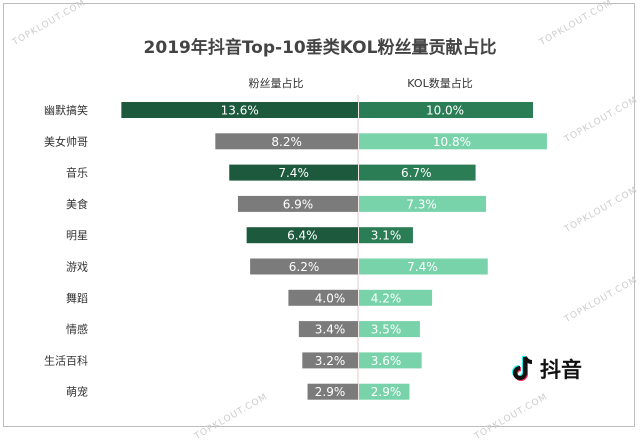  Describe the element at coordinates (66, 110) in the screenshot. I see `category-label: 幽默搞笑` at that location.